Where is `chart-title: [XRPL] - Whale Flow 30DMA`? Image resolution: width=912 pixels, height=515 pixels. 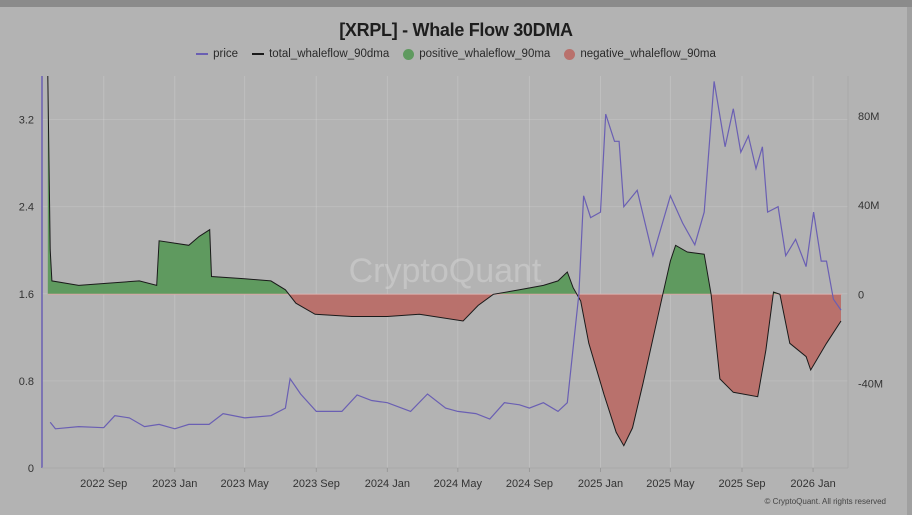
chart-title: [XRPL] - Whale Flow 30DMA is located at coordinates (456, 30).